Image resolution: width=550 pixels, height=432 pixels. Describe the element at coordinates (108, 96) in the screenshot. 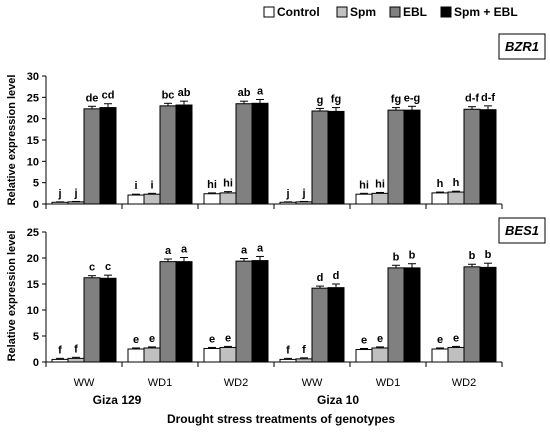

I see `bzr1-significance-letter: cd` at that location.